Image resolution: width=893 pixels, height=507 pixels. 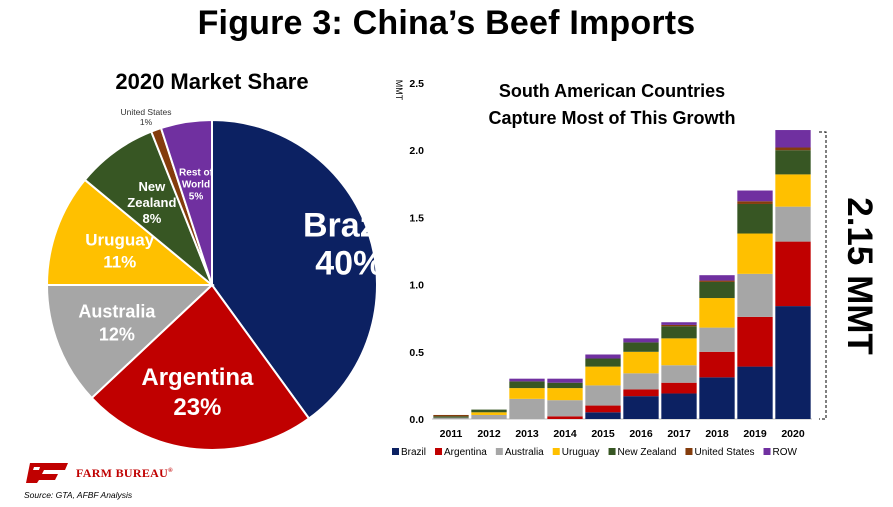 I want to click on bar-segment-argentina-2016, so click(x=641, y=393).